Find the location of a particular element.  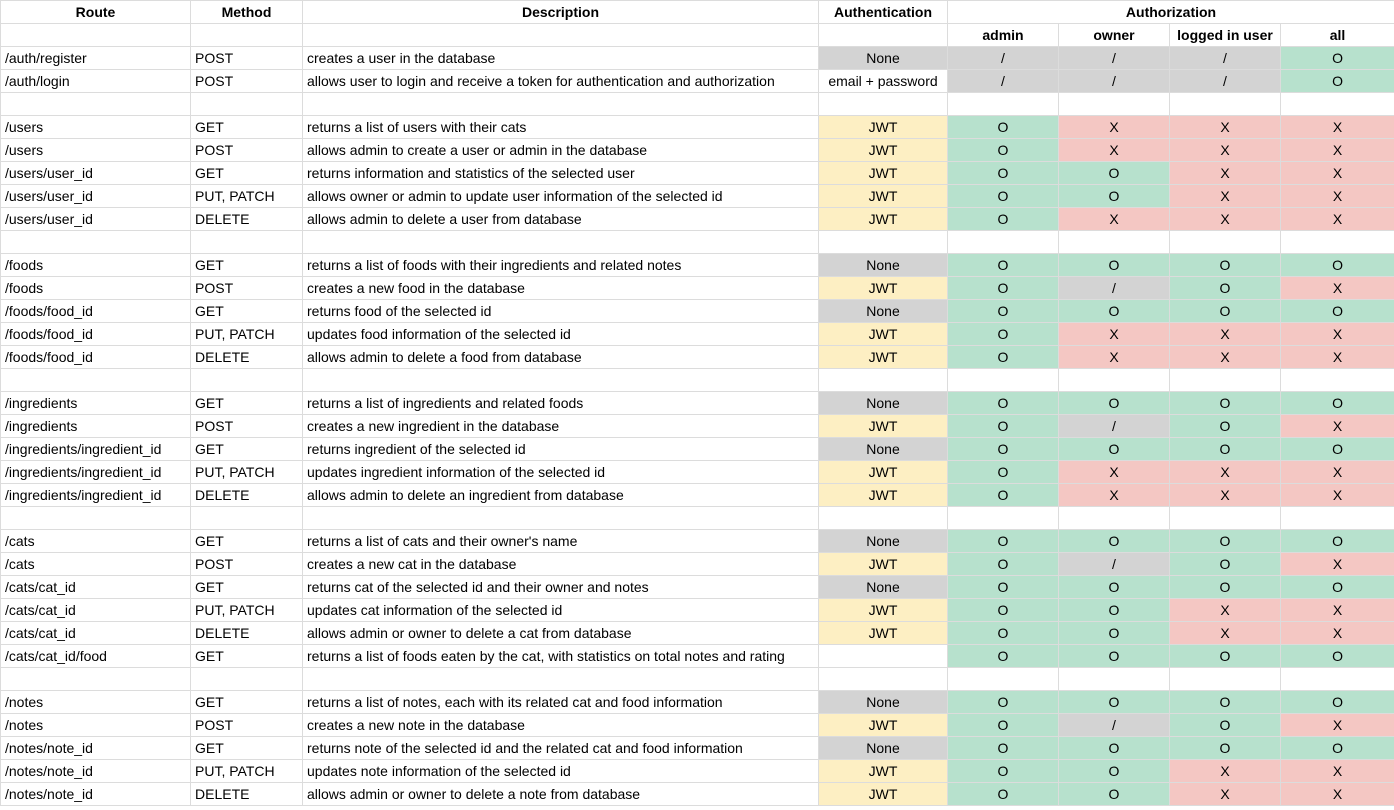

header-method: Method is located at coordinates (246, 12).